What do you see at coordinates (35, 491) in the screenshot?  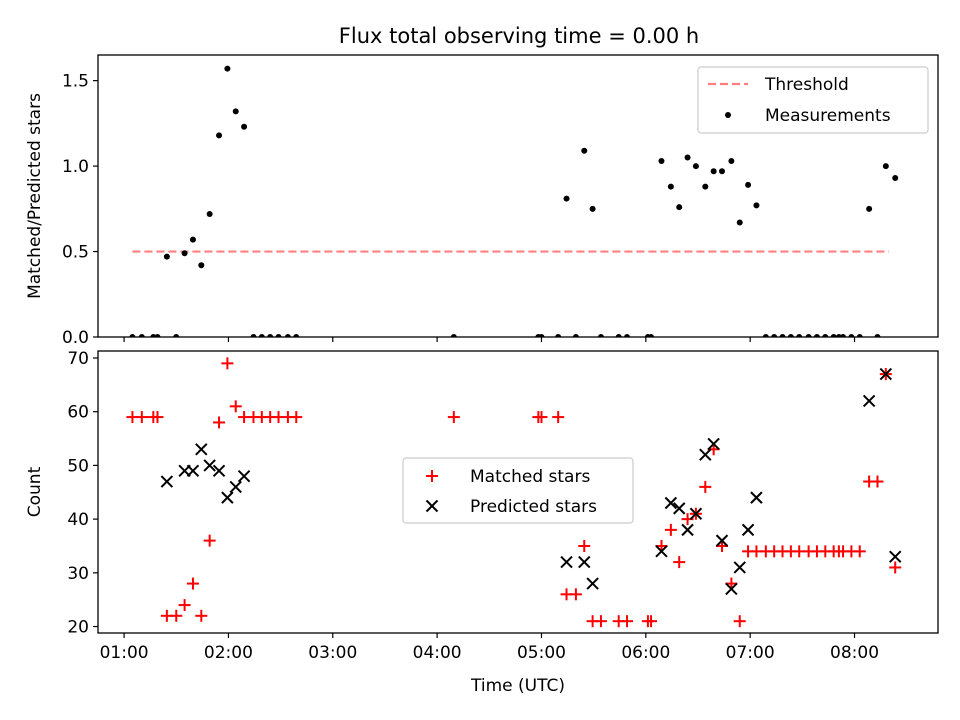 I see `bottom-ylabel: Count` at bounding box center [35, 491].